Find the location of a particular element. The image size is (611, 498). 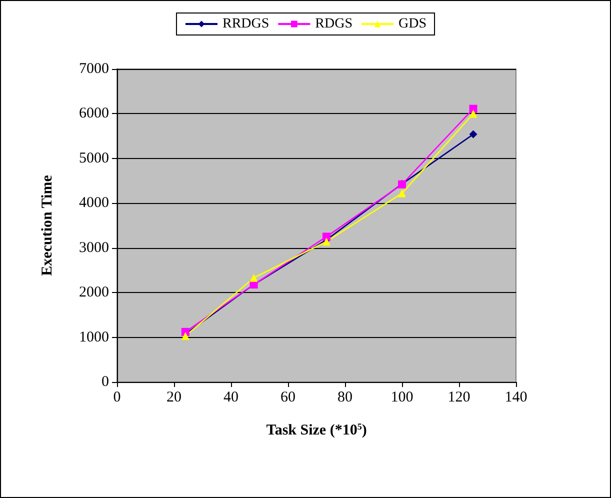

y-tick-label: 7000 is located at coordinates (94, 69).